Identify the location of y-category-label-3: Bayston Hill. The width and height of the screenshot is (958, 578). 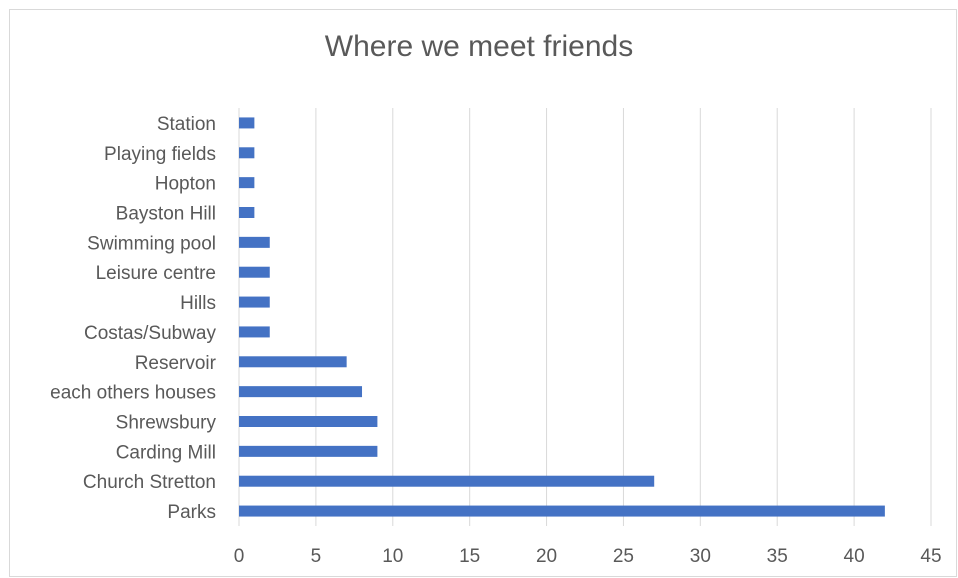
(166, 214).